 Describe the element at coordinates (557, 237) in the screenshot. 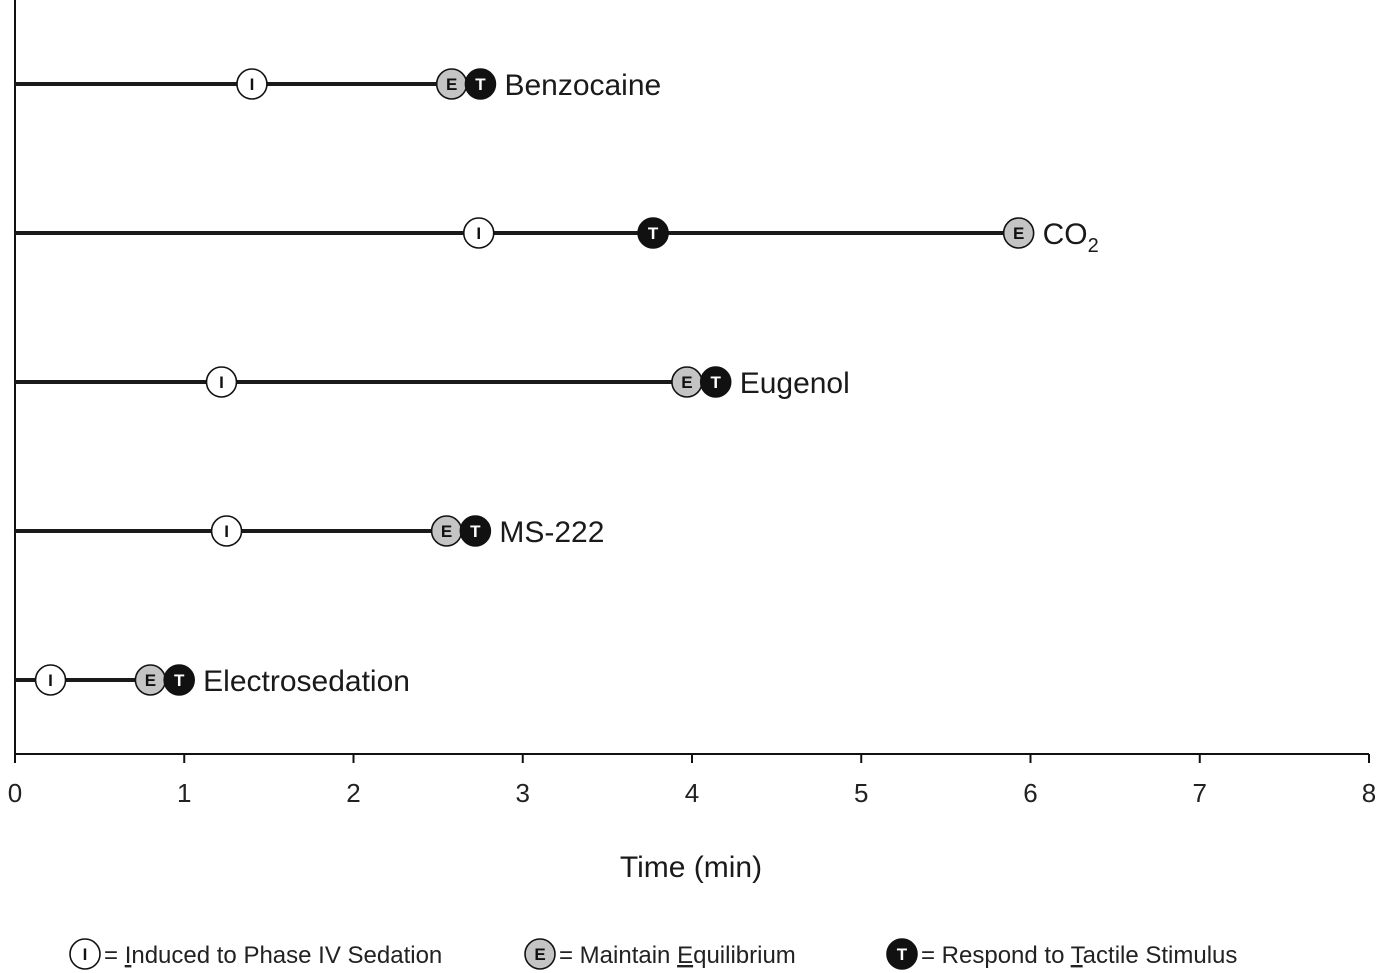

I see `series-row: I T E CO2` at that location.